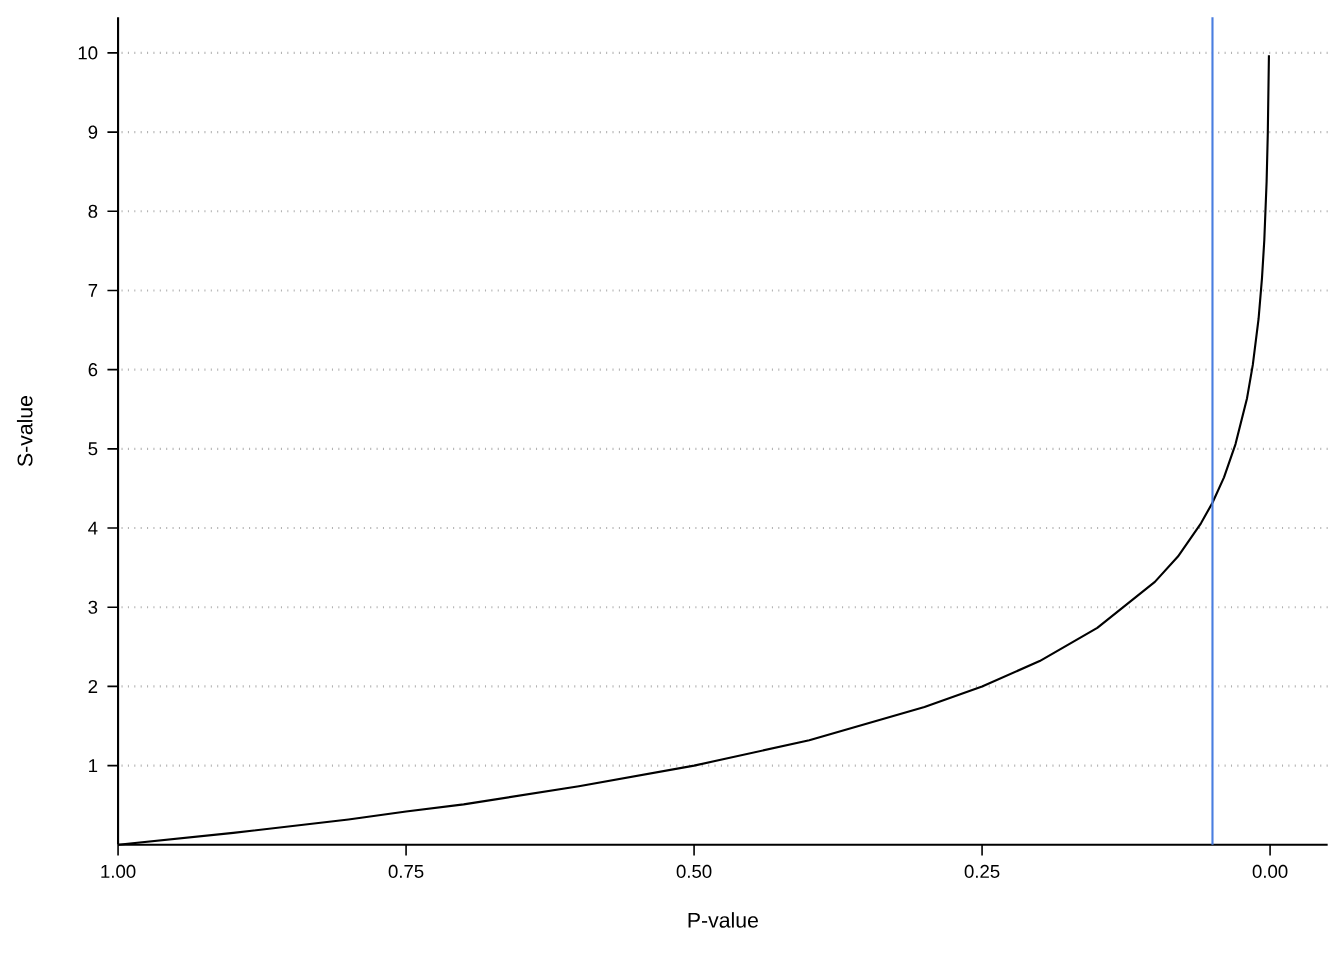 The image size is (1344, 960). I want to click on y-tick-label: 8, so click(93, 211).